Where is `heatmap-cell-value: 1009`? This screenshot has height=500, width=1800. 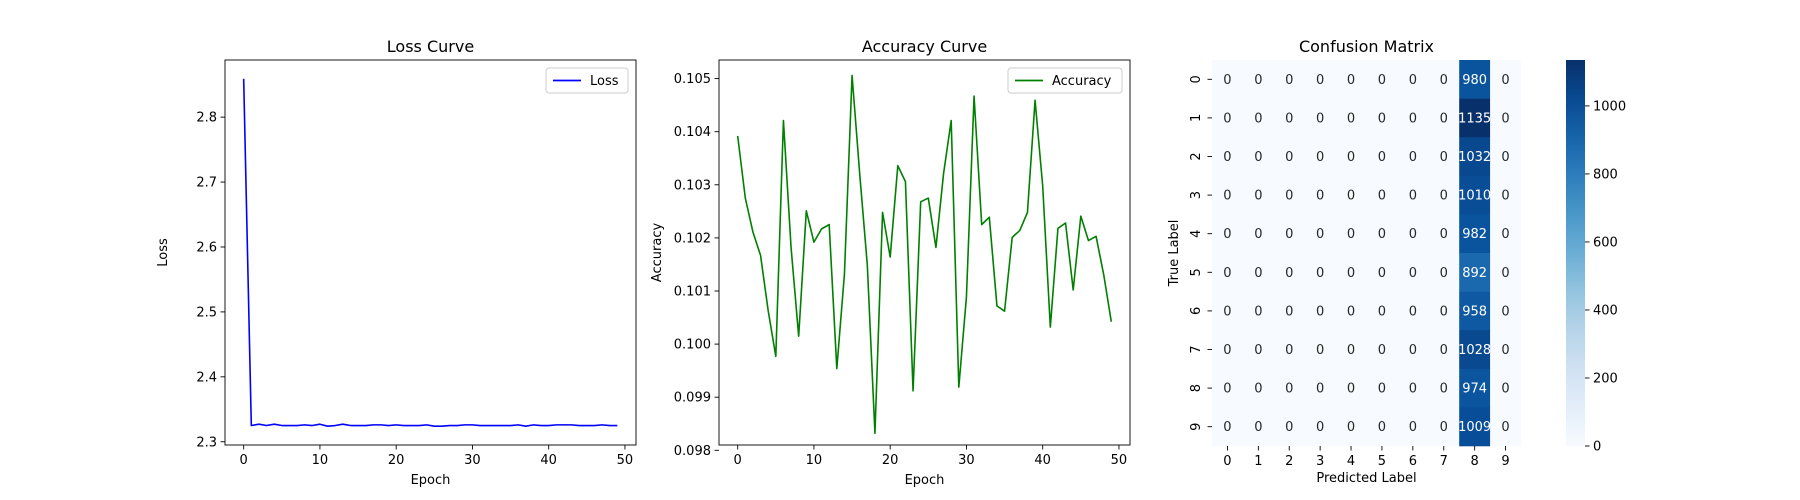 heatmap-cell-value: 1009 is located at coordinates (1474, 427).